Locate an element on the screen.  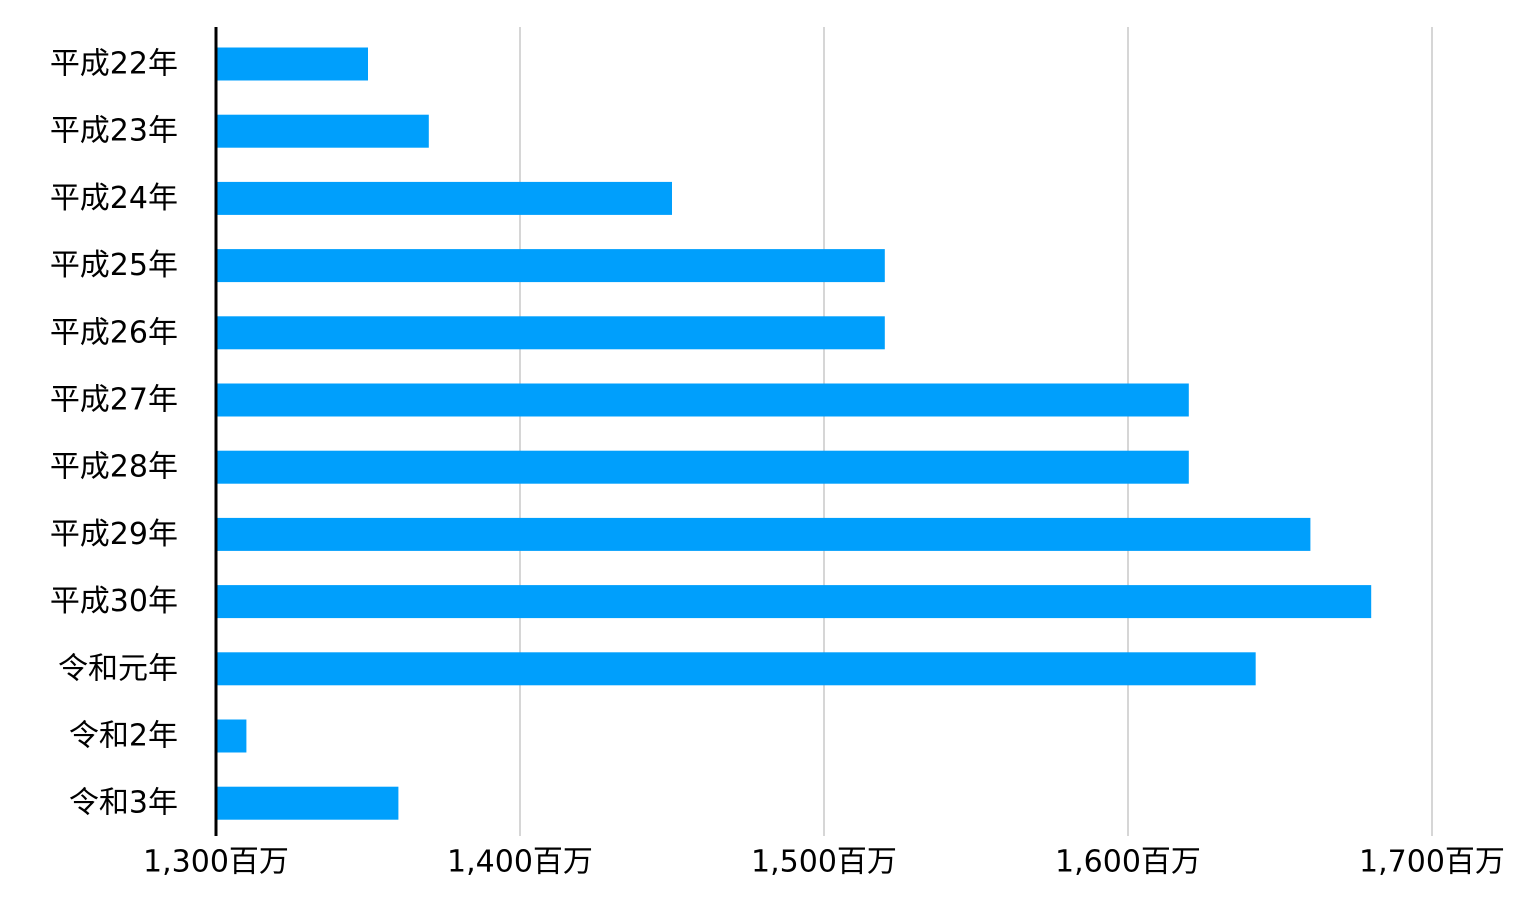
category-label: 平成29年 is located at coordinates (114, 534).